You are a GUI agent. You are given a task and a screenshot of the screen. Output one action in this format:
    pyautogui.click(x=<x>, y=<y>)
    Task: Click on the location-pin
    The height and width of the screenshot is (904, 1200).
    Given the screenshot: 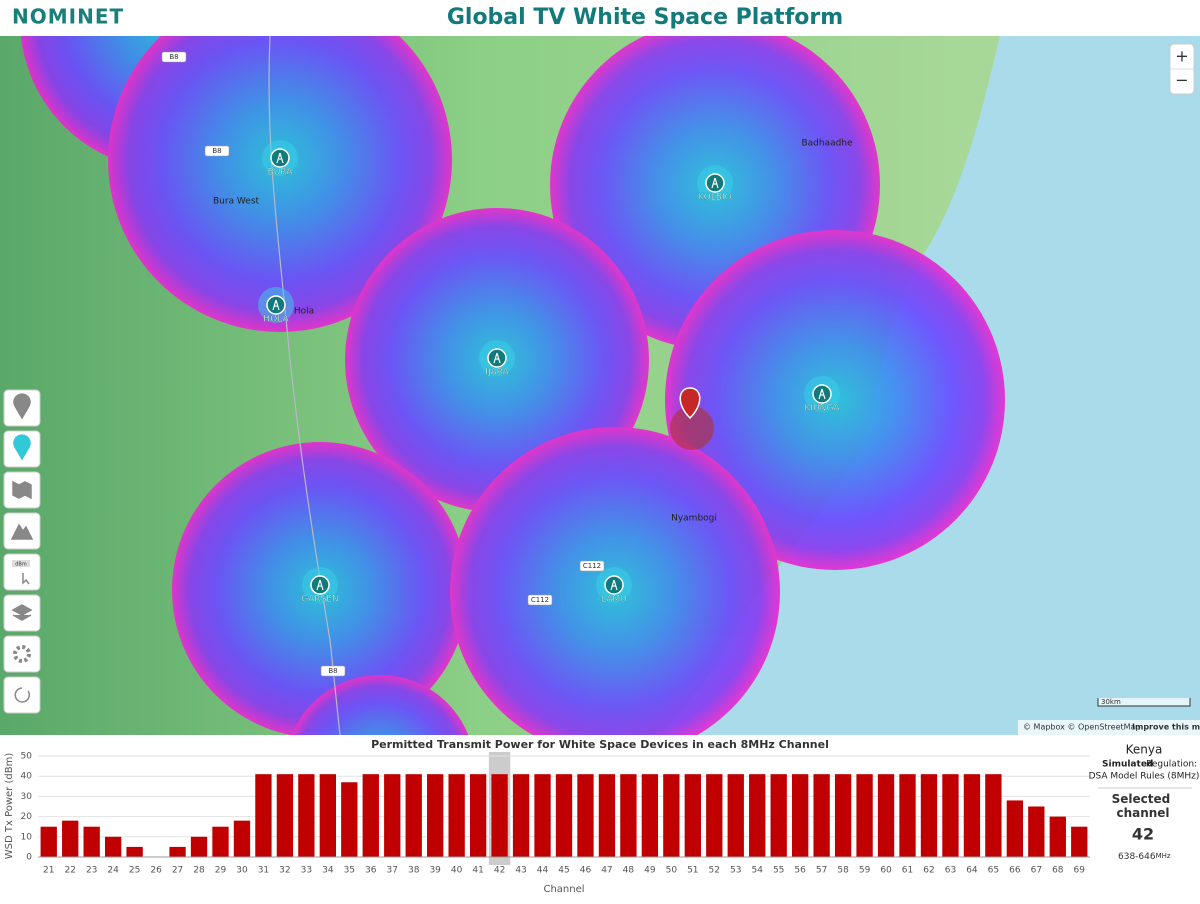 What is the action you would take?
    pyautogui.click(x=690, y=403)
    